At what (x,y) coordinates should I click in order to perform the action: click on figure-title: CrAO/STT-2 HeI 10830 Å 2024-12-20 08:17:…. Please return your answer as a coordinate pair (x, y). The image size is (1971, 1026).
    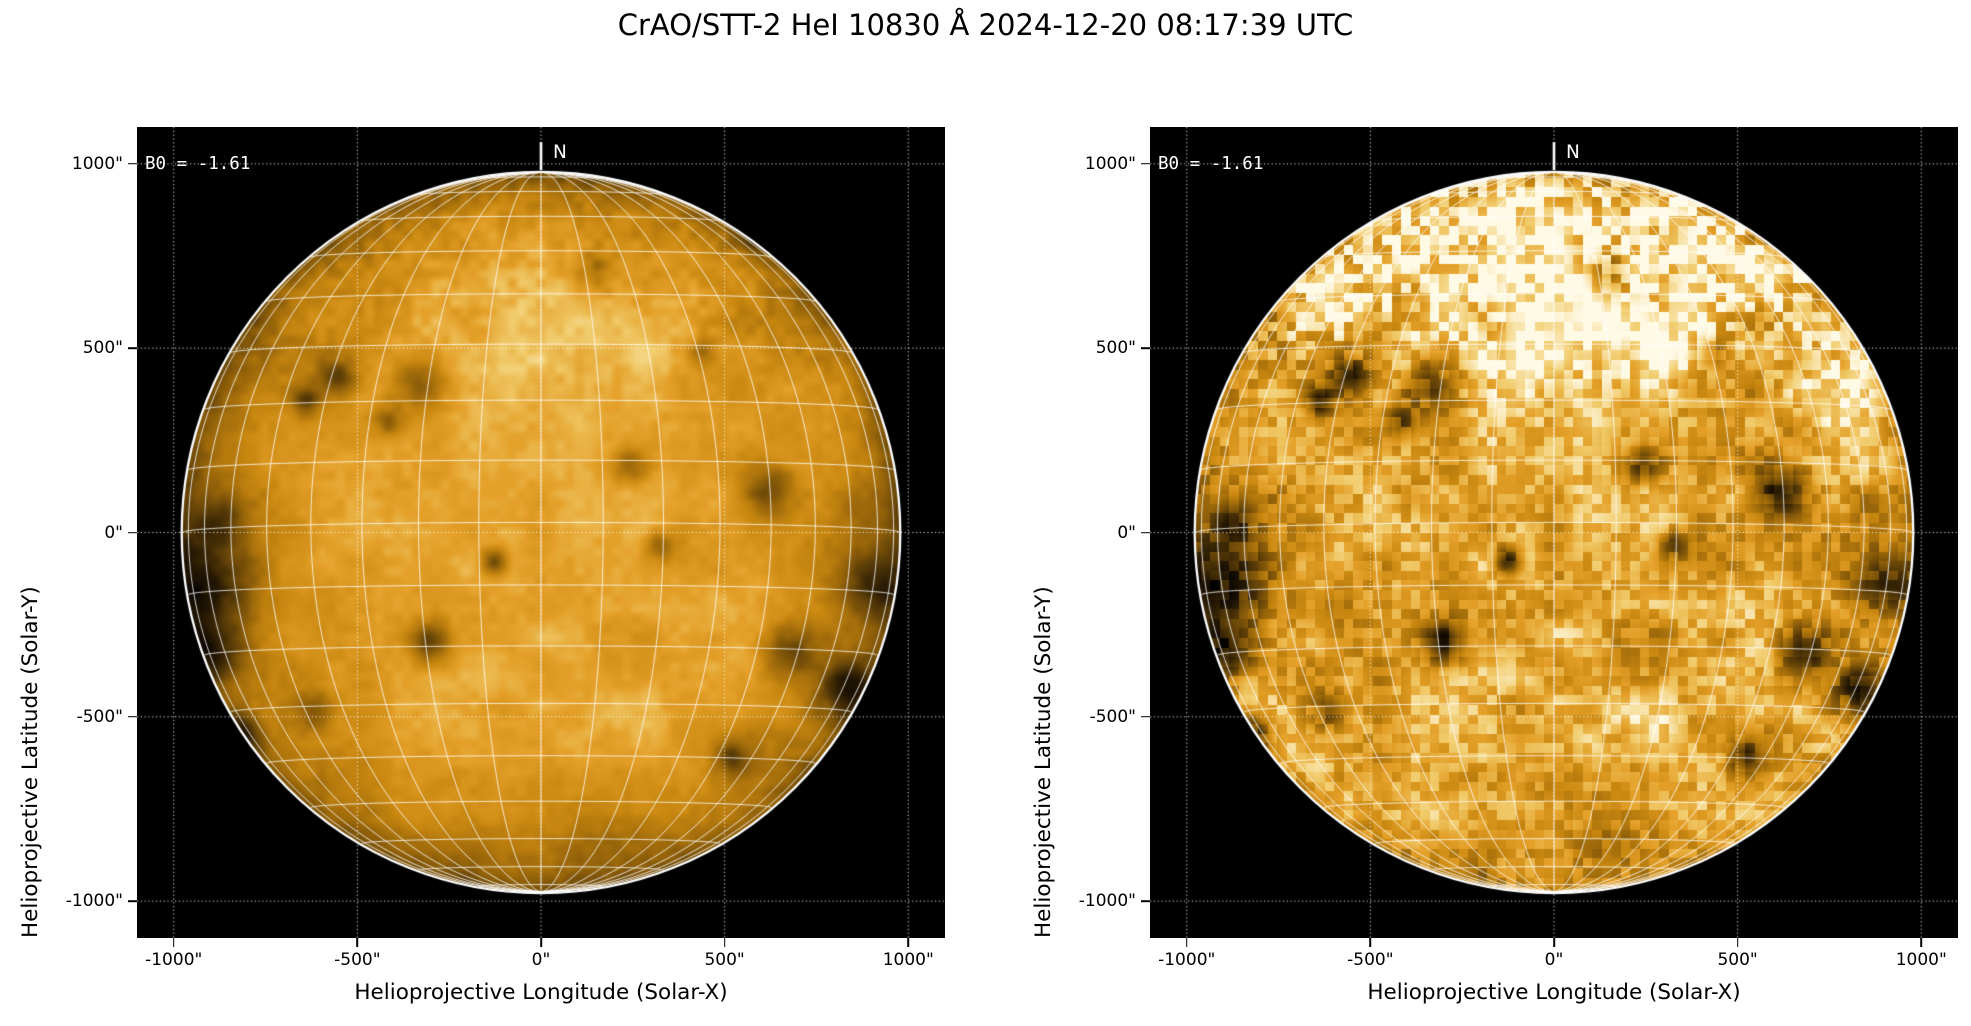
    Looking at the image, I should click on (985, 25).